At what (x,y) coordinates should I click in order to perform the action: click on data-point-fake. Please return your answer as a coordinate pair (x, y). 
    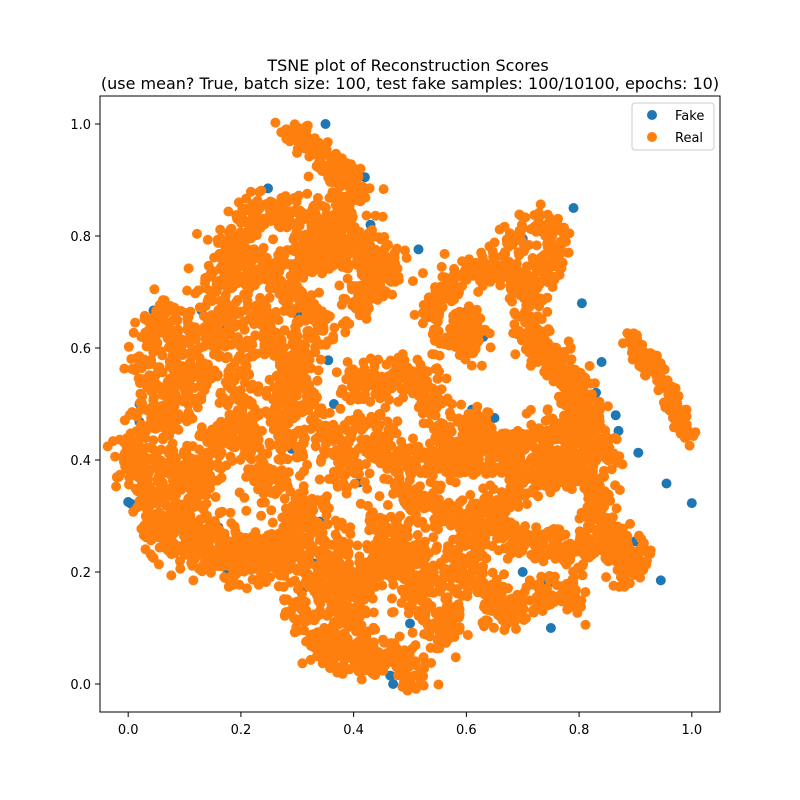
    Looking at the image, I should click on (573, 208).